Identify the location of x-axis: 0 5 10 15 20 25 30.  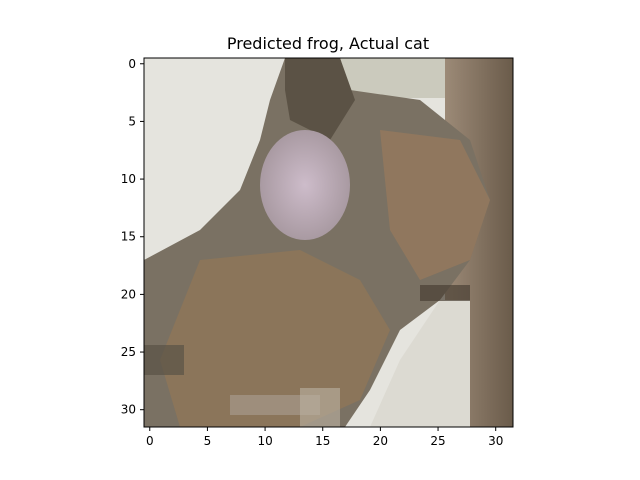
(324, 437).